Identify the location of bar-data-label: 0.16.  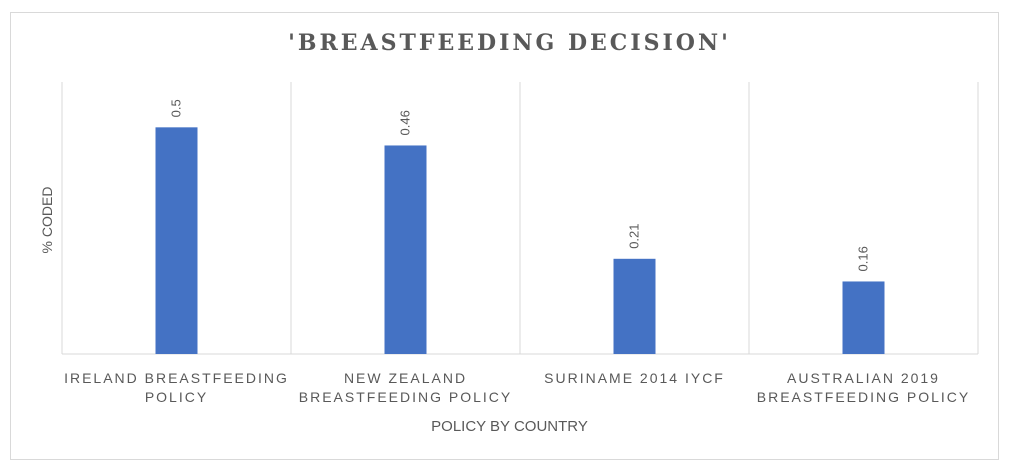
(863, 258).